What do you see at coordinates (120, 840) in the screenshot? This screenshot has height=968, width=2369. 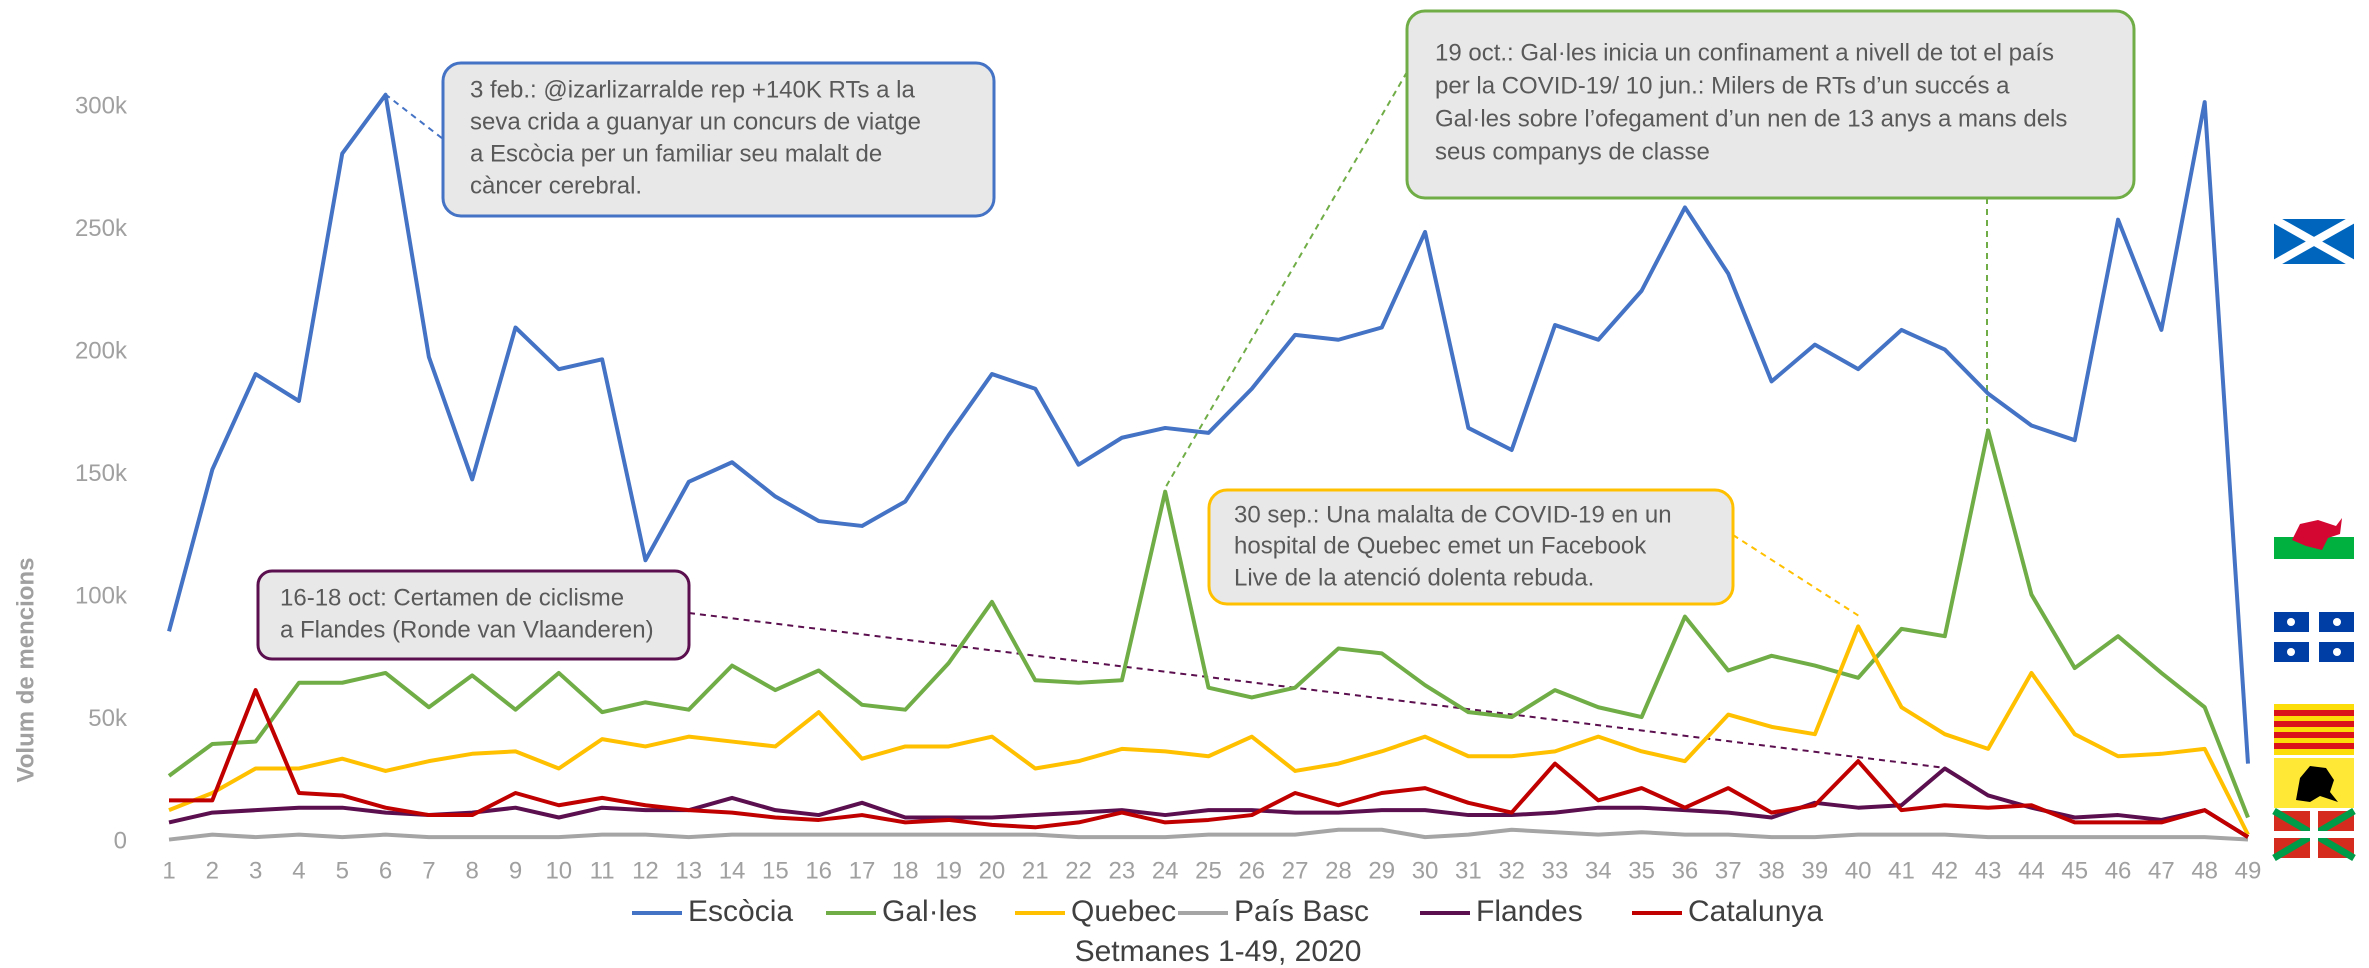 I see `y-tick-label: 0` at bounding box center [120, 840].